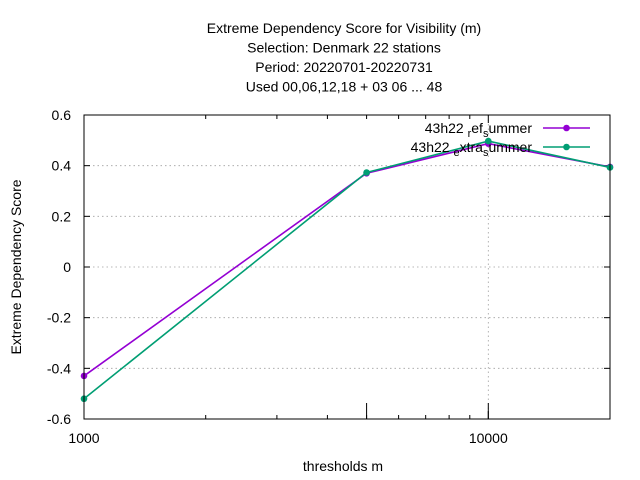  What do you see at coordinates (16, 266) in the screenshot?
I see `y-axis-label: Extreme Dependency Score` at bounding box center [16, 266].